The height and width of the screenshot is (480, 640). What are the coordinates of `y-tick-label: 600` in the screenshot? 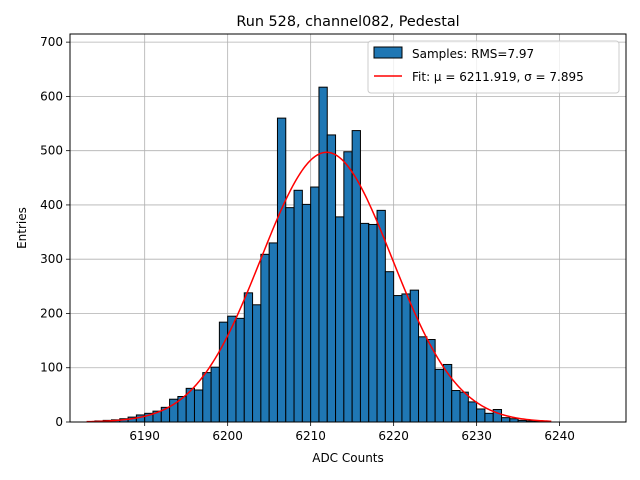 It's located at (51, 96).